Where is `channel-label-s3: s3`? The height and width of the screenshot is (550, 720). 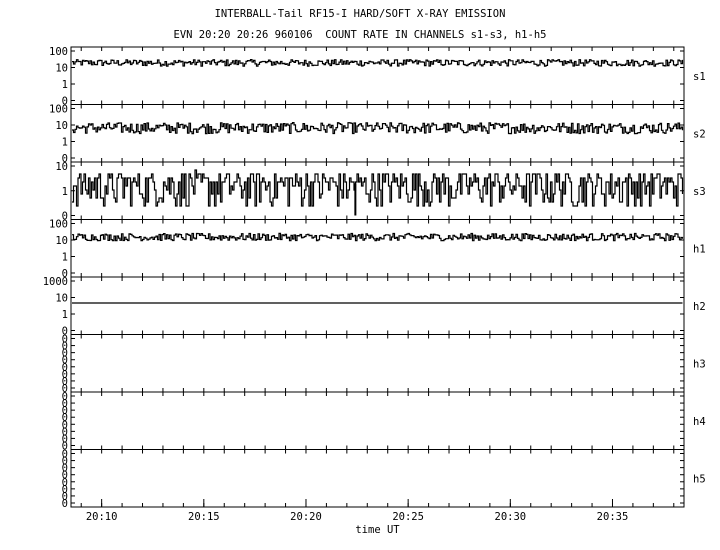
channel-label-s3: s3 is located at coordinates (699, 192).